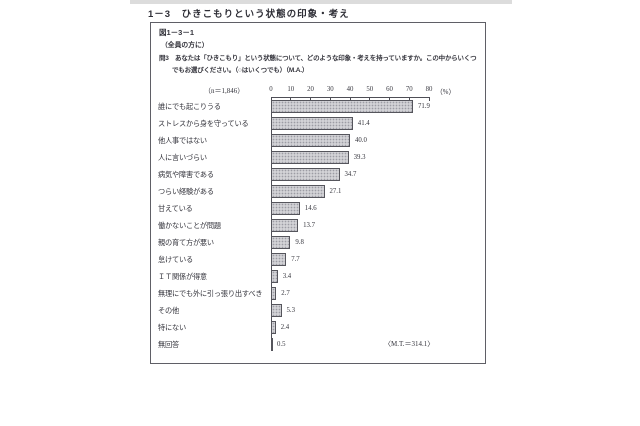 The width and height of the screenshot is (640, 426). I want to click on x-axis-tick-label: 40, so click(350, 89).